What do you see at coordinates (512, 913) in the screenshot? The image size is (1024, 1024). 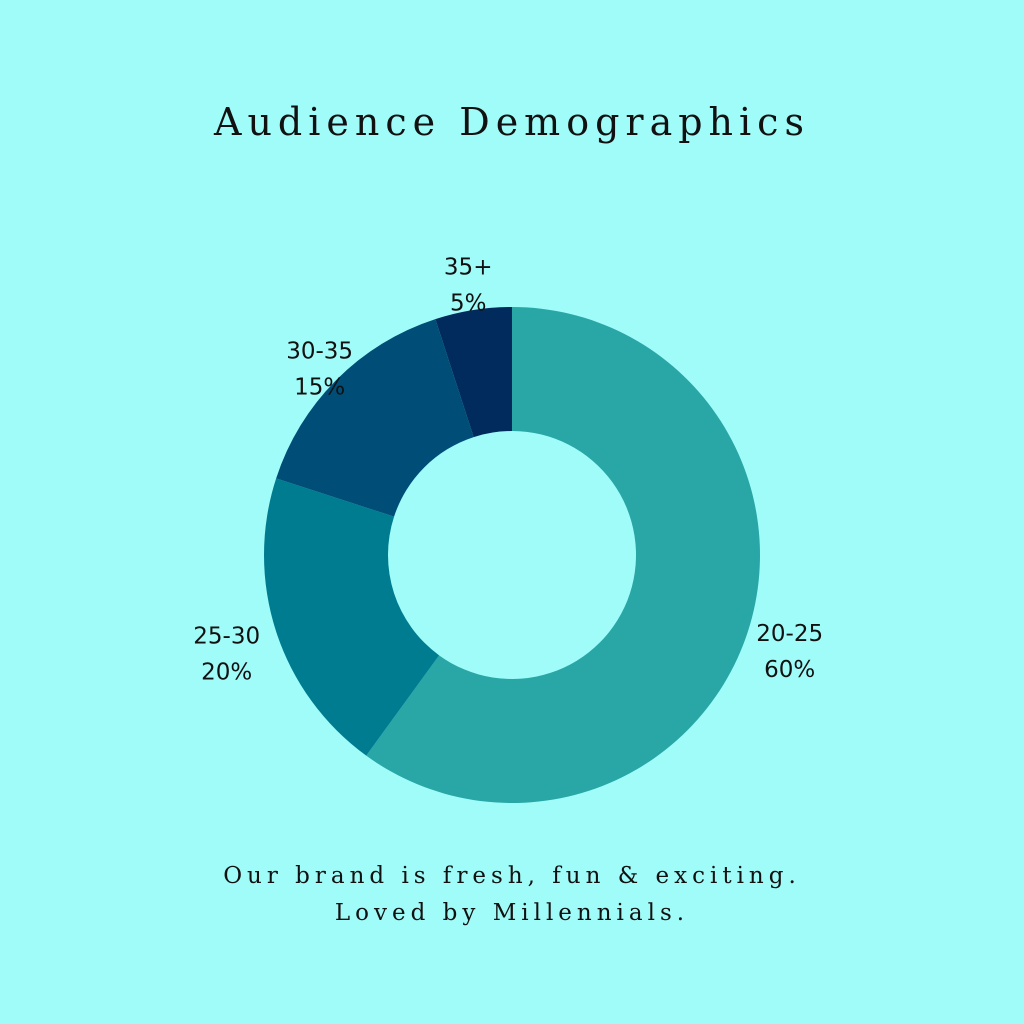 I see `caption-line-2: Loved by Millennials.` at bounding box center [512, 913].